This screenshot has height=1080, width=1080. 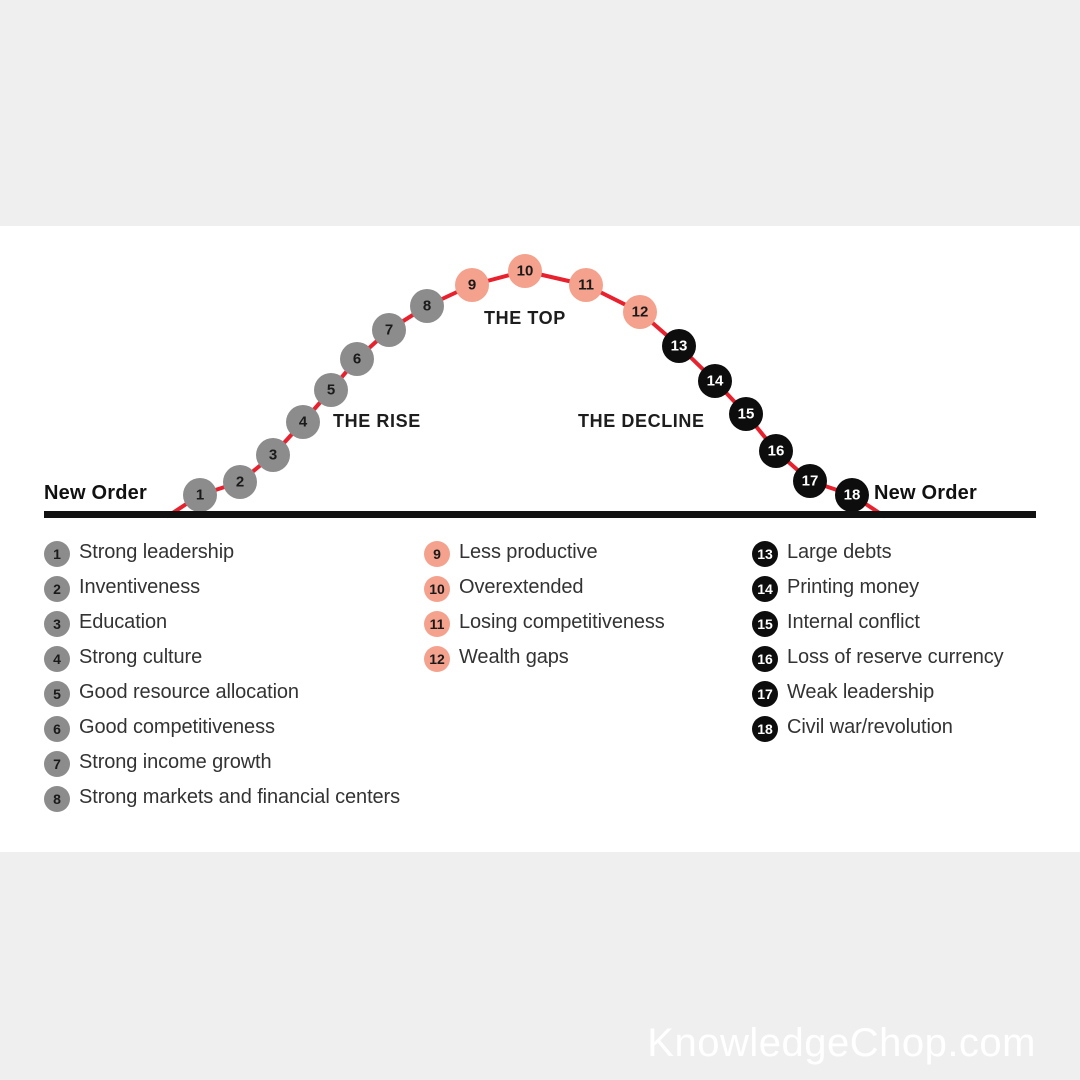 I want to click on legend-item: 2 Inventiveness, so click(x=229, y=588).